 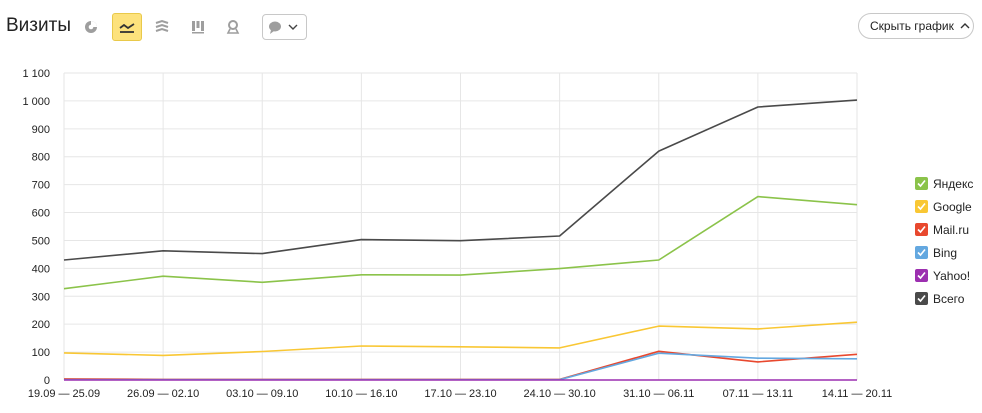 I want to click on y-tick-label: 0, so click(x=47, y=381).